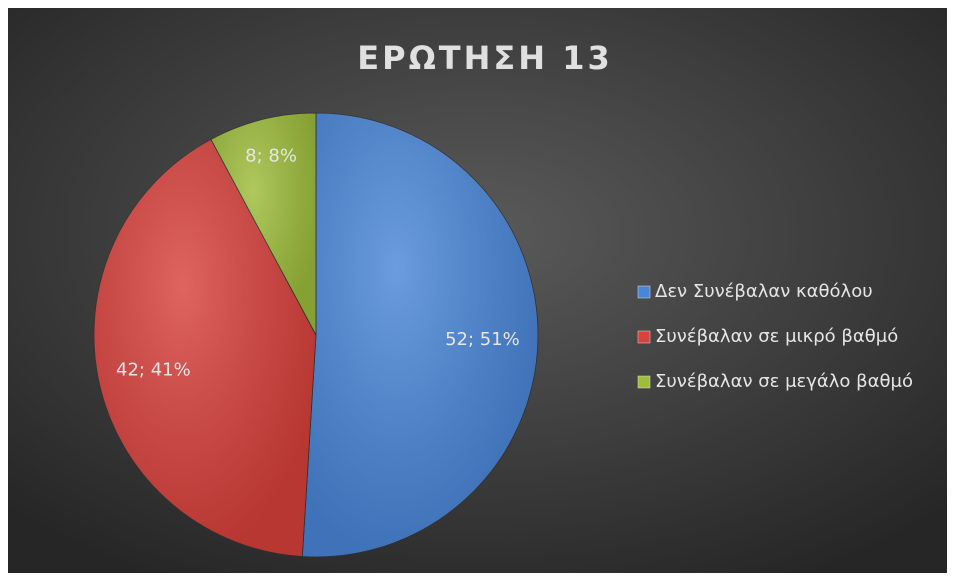  Describe the element at coordinates (271, 155) in the screenshot. I see `data-label: 8; 8%` at that location.